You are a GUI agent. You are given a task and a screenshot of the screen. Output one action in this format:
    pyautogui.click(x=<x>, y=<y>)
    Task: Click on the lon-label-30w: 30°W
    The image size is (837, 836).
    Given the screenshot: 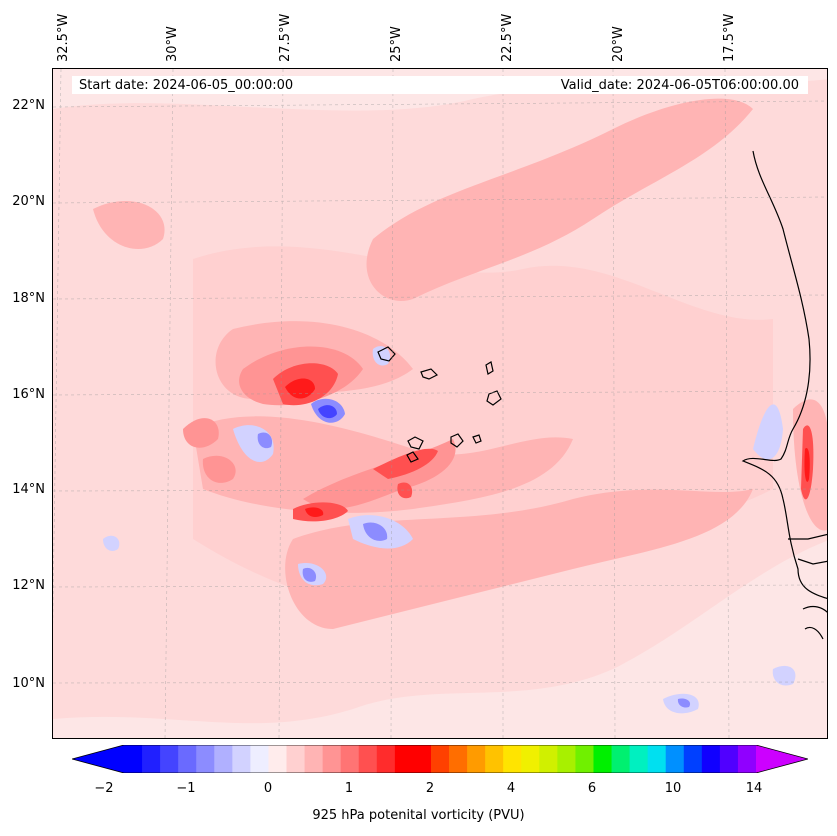 What is the action you would take?
    pyautogui.click(x=172, y=44)
    